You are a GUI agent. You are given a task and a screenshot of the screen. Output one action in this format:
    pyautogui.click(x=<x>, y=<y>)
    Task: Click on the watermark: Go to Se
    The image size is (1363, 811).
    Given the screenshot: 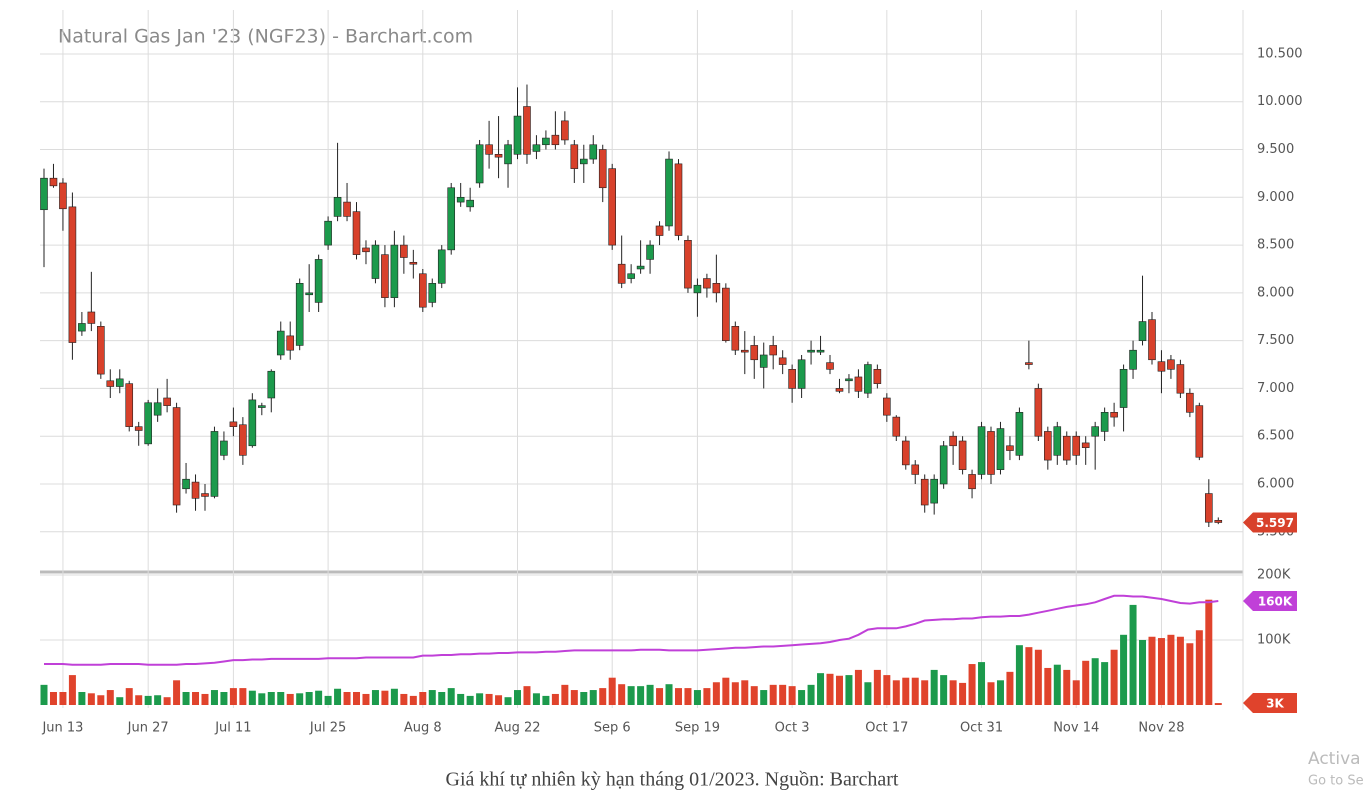 What is the action you would take?
    pyautogui.click(x=1335, y=781)
    